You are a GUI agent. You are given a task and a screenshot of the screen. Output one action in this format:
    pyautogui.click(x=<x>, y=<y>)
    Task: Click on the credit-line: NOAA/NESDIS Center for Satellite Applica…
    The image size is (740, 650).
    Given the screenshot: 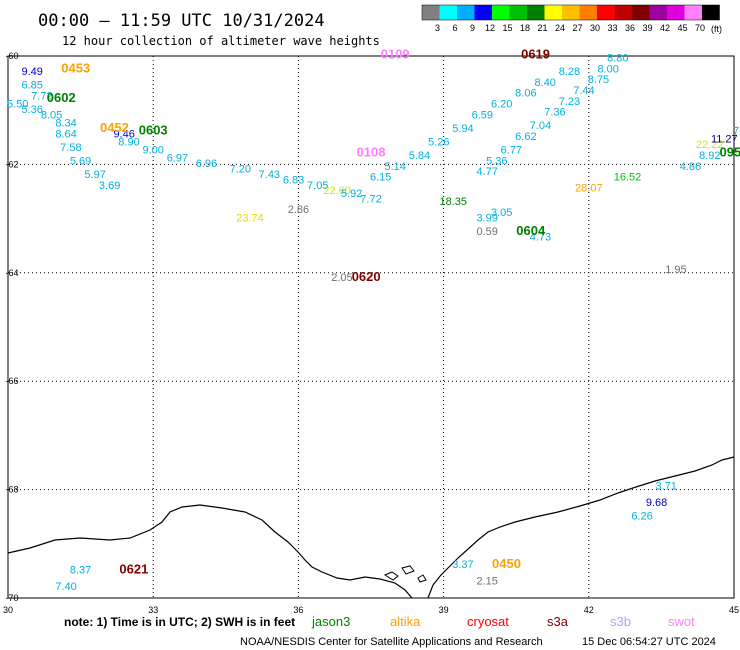 What is the action you would take?
    pyautogui.click(x=391, y=642)
    